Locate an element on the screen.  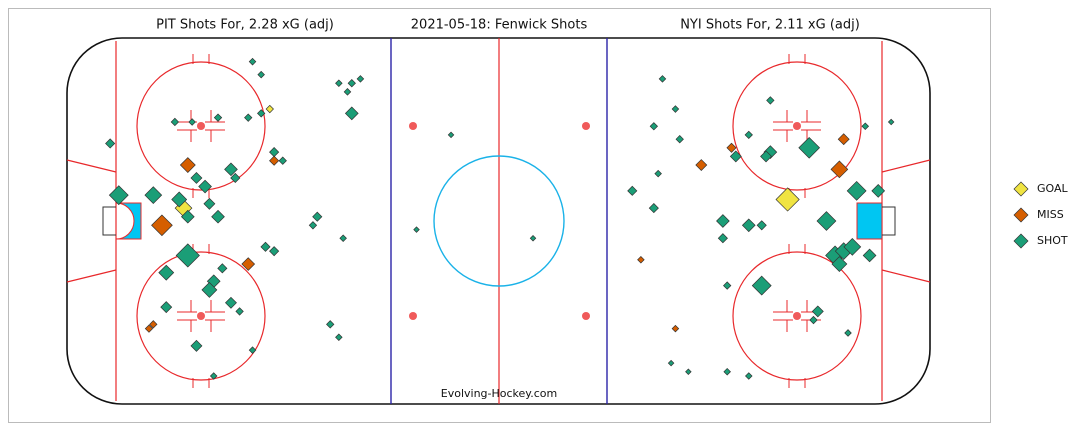
net is located at coordinates (499, 221).